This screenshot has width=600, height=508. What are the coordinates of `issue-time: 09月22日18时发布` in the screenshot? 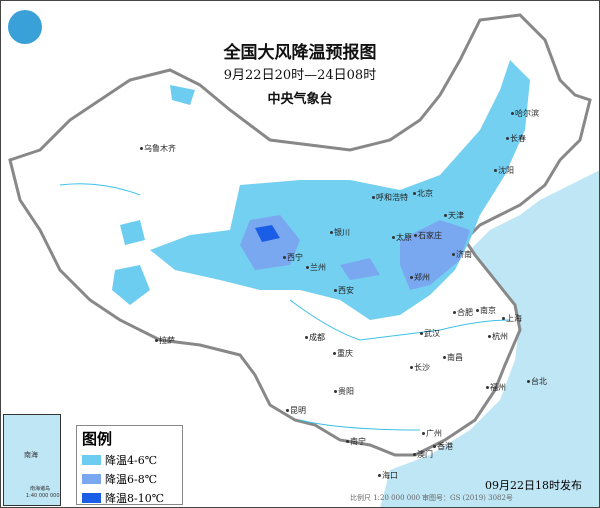 It's located at (533, 485).